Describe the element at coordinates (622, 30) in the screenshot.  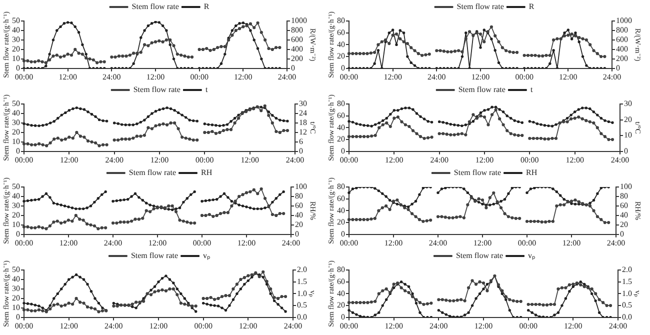
I see `y2-tick-label: 800` at that location.